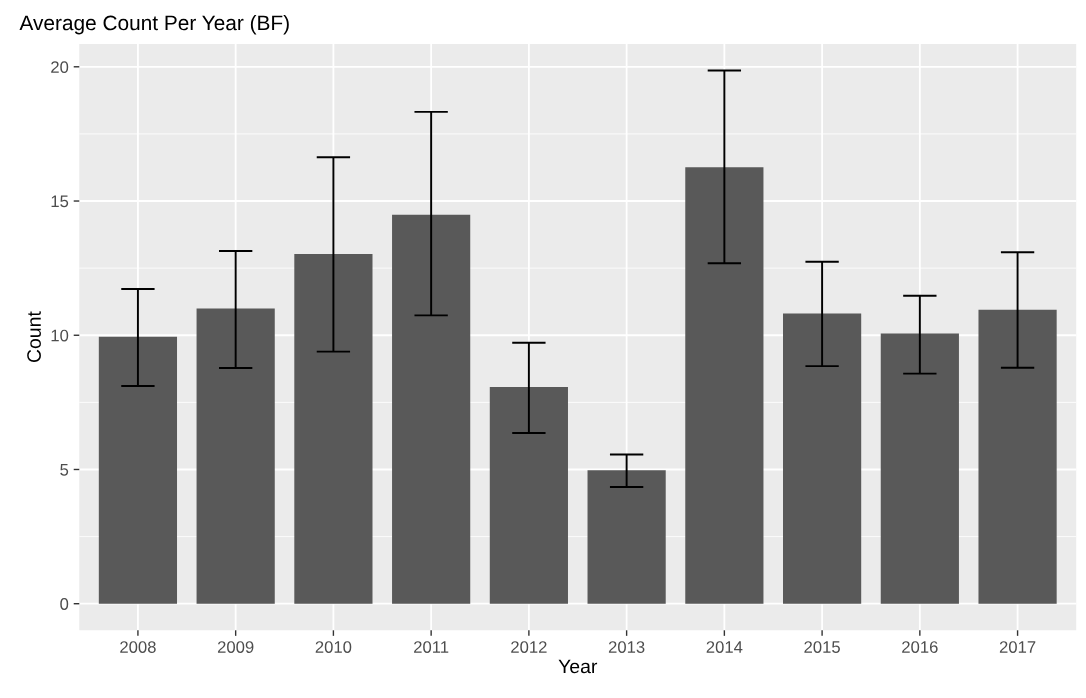 This screenshot has width=1086, height=698. Describe the element at coordinates (34, 337) in the screenshot. I see `y-axis-title: Count` at that location.